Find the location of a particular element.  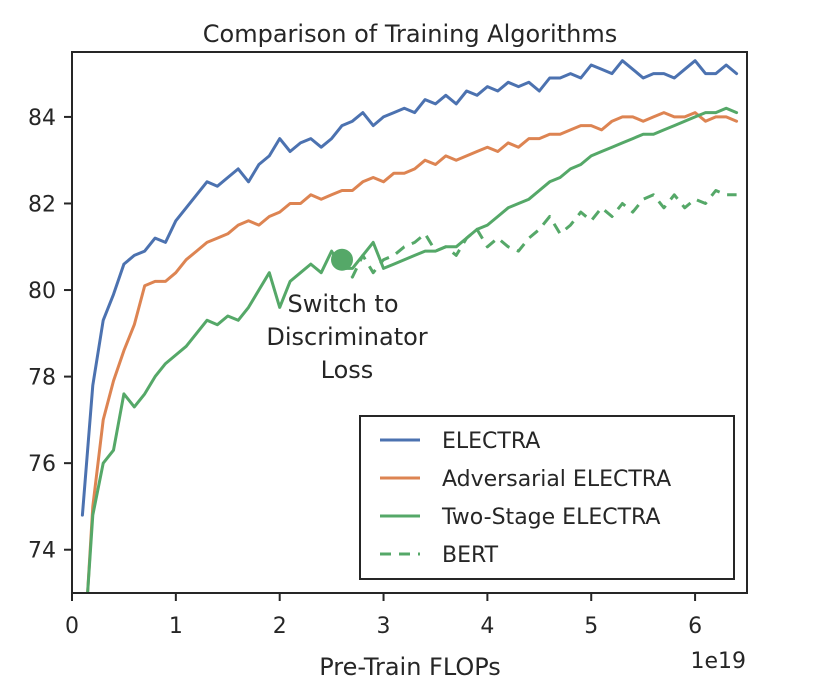

y-tick-label: 80 is located at coordinates (42, 291).